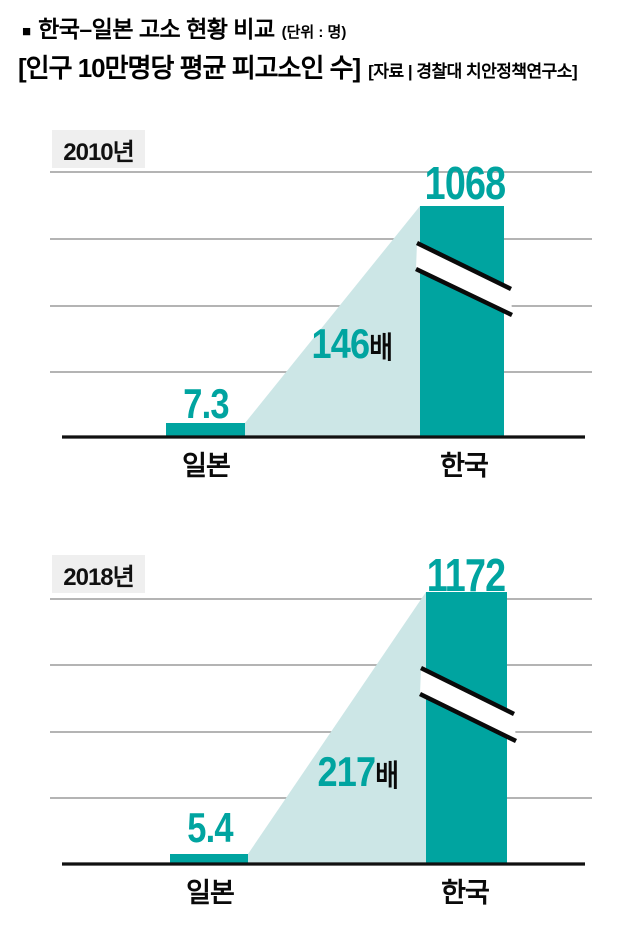 The image size is (640, 935). I want to click on header-line-2: [인구 10만명당 평균 피고소인 수] [자료 | 경찰대 치안정책연구소], so click(298, 66).